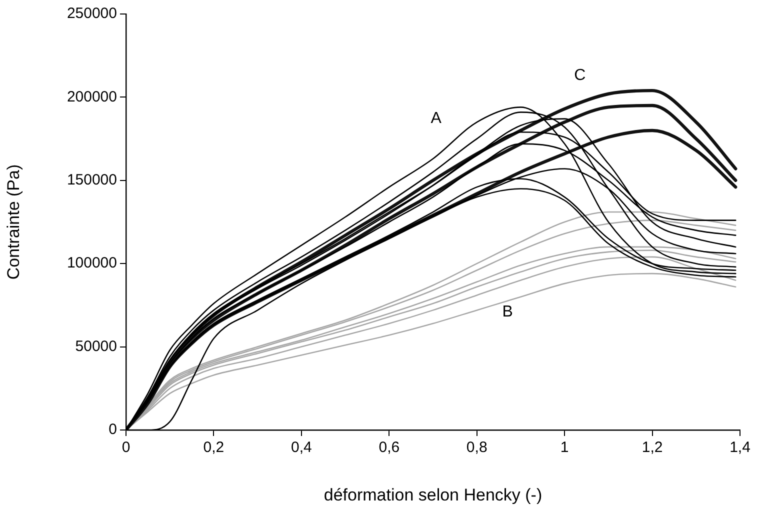  What do you see at coordinates (507, 311) in the screenshot?
I see `annotation: B` at bounding box center [507, 311].